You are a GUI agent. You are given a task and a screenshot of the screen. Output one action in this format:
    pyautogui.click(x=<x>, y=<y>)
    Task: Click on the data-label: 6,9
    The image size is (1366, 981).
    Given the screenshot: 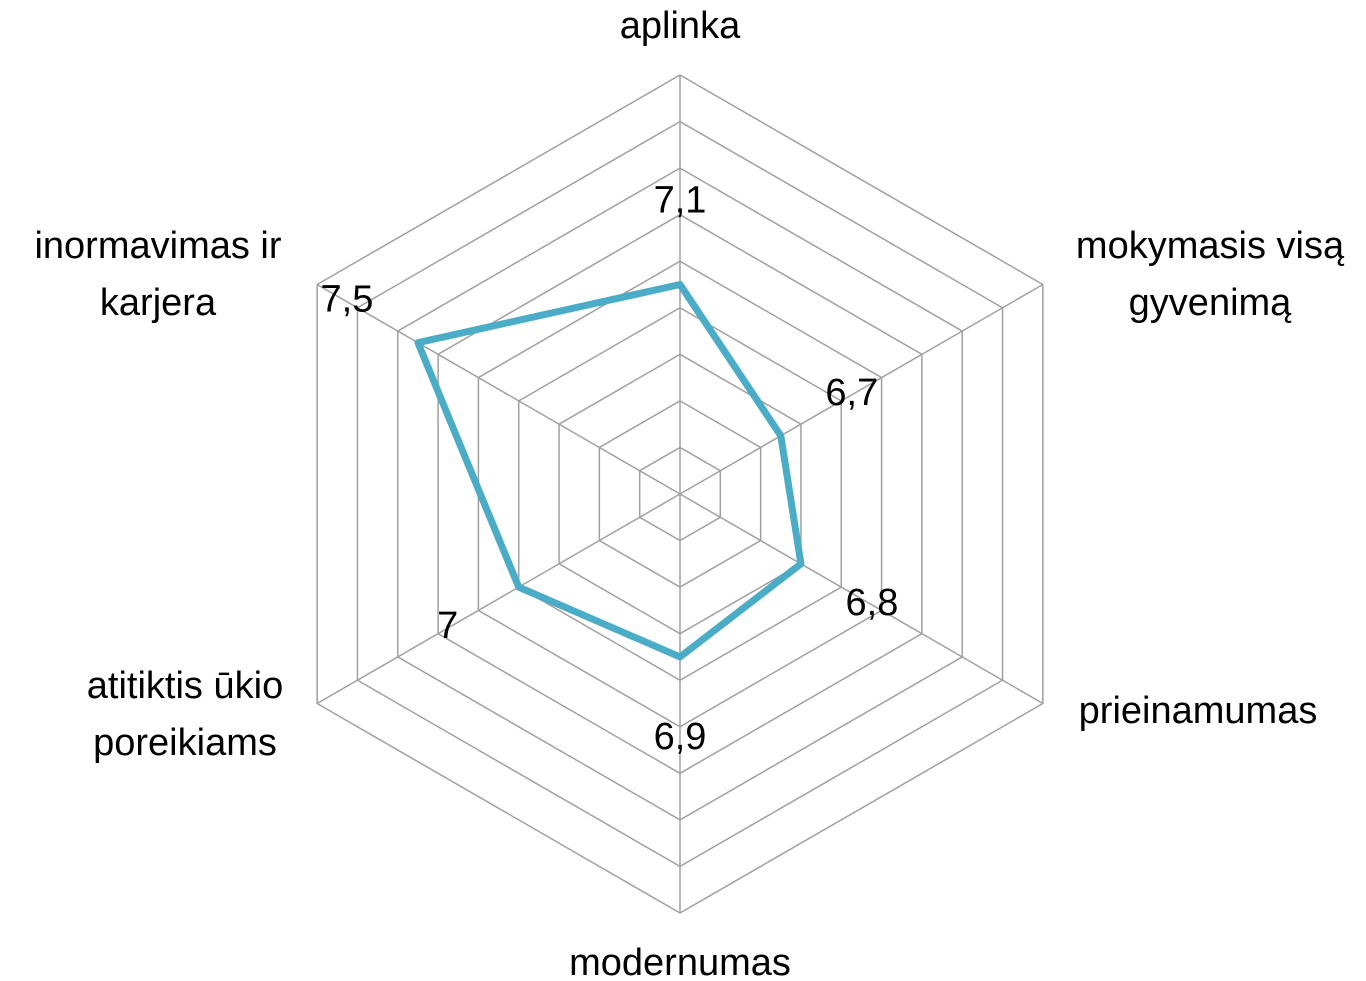 What is the action you would take?
    pyautogui.click(x=680, y=737)
    